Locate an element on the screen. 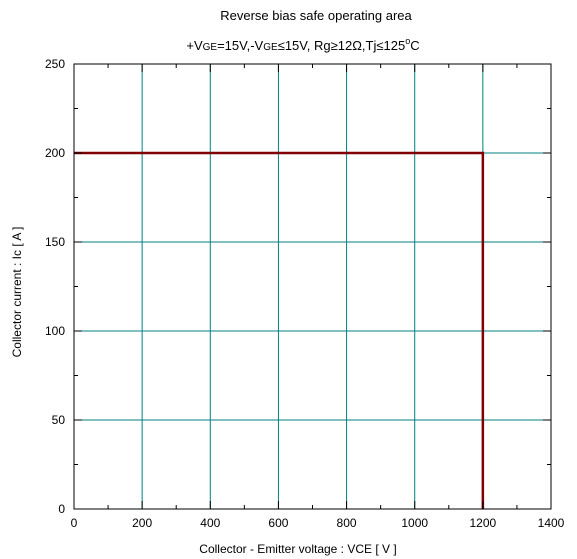  y-tick-label: 50 is located at coordinates (59, 420).